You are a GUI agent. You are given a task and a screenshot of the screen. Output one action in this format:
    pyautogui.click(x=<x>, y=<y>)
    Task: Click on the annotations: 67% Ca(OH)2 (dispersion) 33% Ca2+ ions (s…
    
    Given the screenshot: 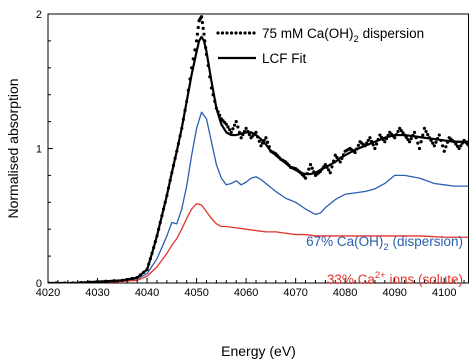 What is the action you would take?
    pyautogui.click(x=384, y=260)
    